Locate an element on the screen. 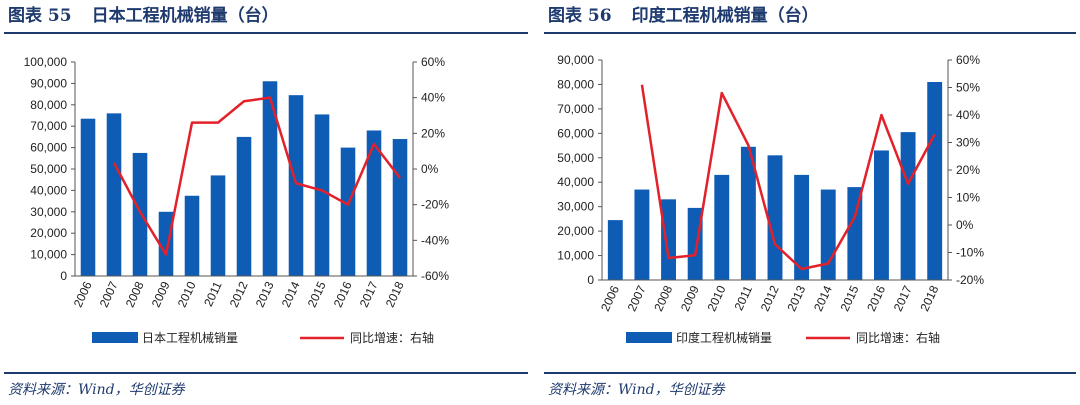 The image size is (1080, 405). bottom-rule is located at coordinates (810, 373).